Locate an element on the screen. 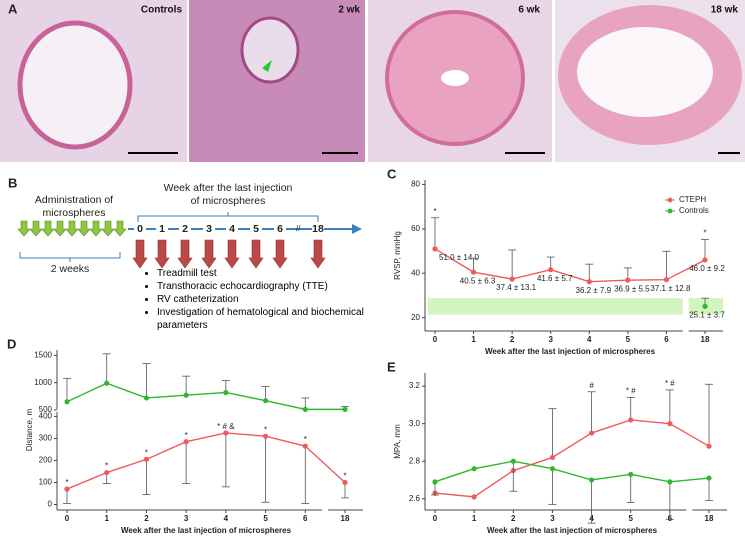 This screenshot has height=539, width=745. week-label: 2 is located at coordinates (185, 229).